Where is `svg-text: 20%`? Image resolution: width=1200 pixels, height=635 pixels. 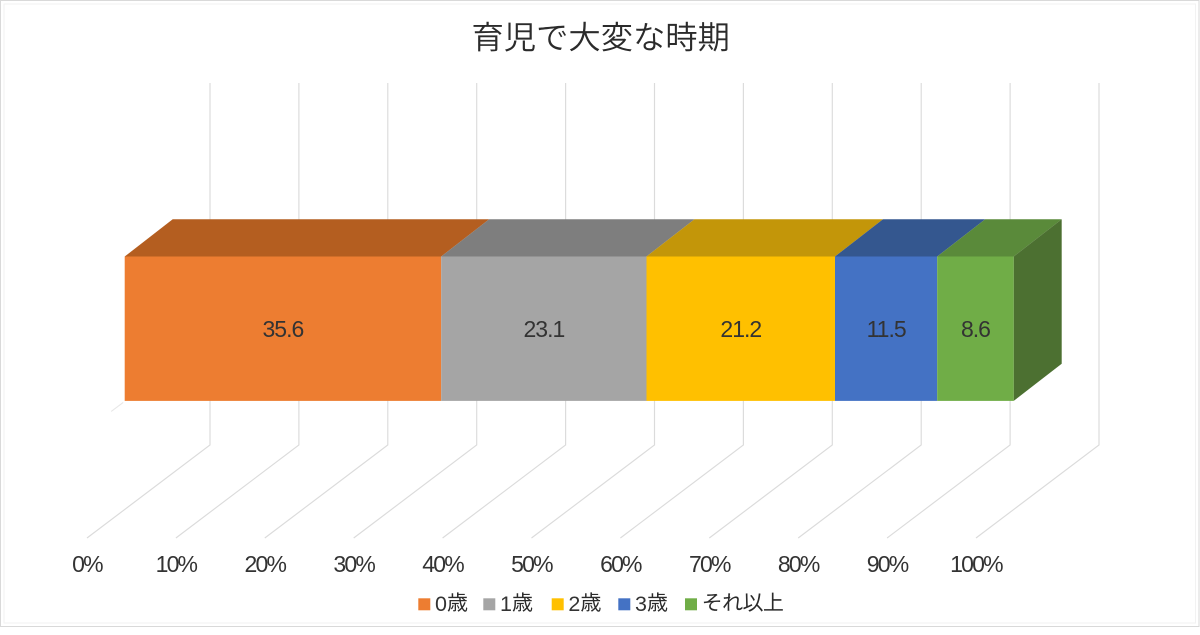 svg-text: 20% is located at coordinates (265, 564).